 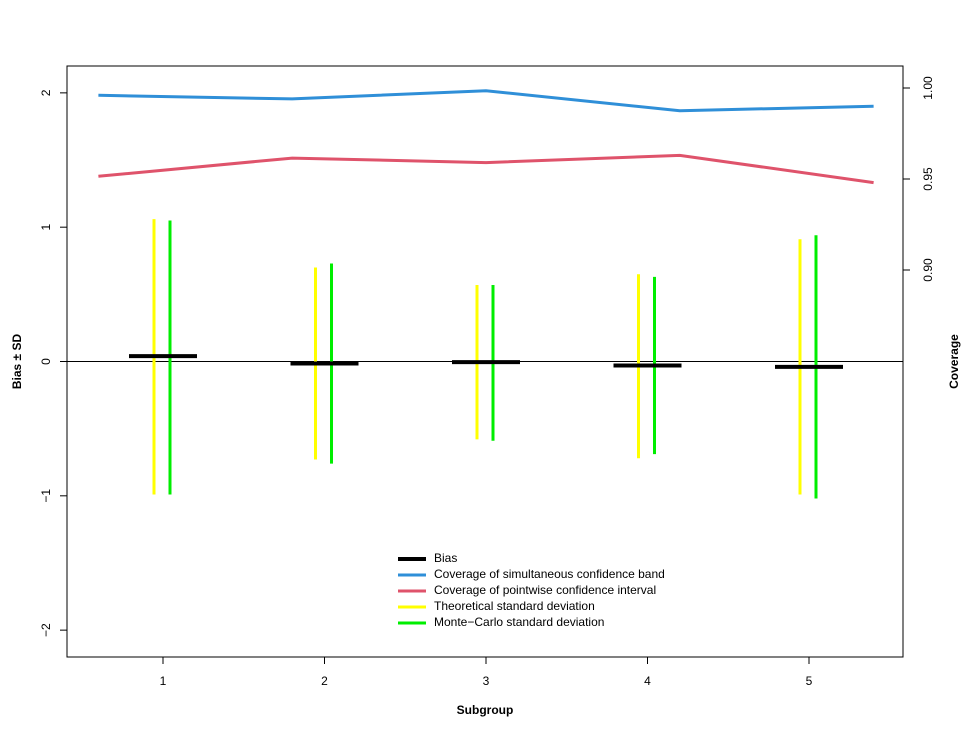 What do you see at coordinates (163, 681) in the screenshot?
I see `x-tick-label: 1` at bounding box center [163, 681].